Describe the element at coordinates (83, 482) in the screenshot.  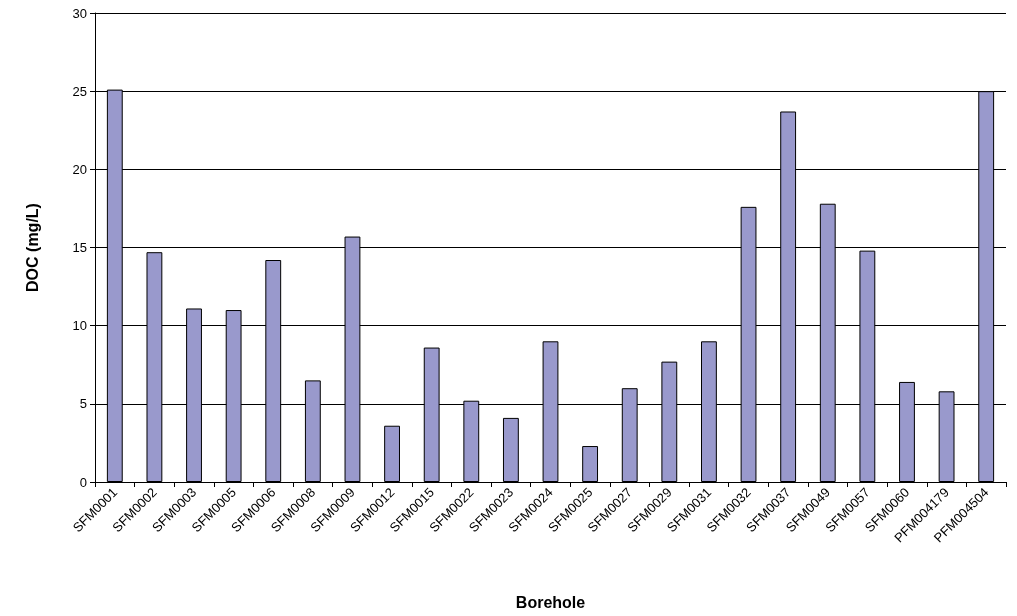
I see `y-tick-label: 0` at that location.